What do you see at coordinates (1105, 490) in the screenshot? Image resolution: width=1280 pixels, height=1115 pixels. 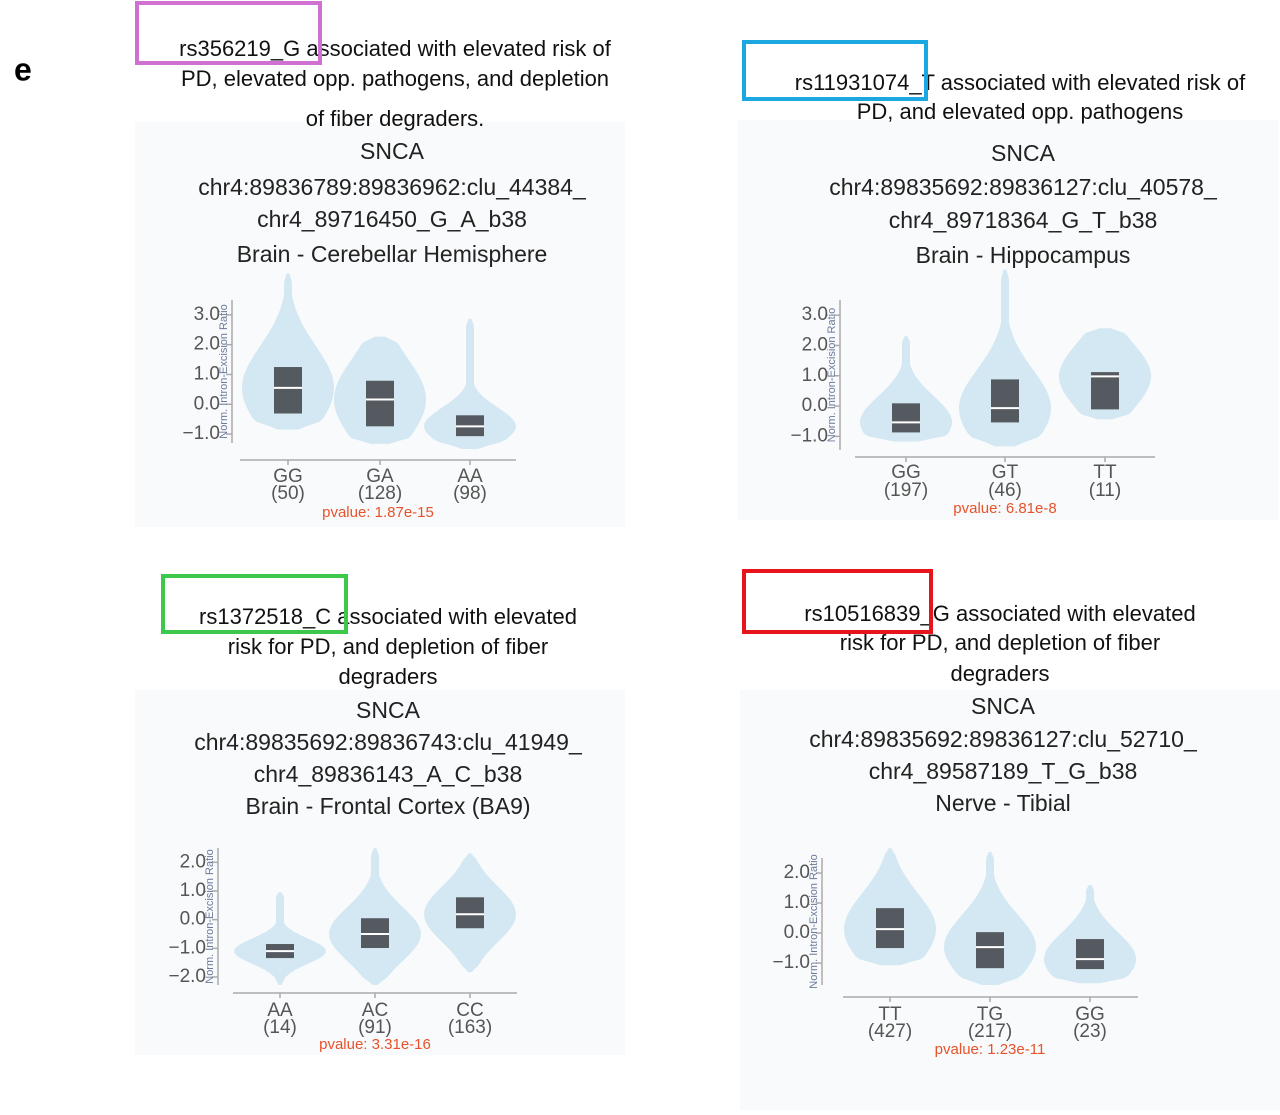 I see `sample-count: (11)` at bounding box center [1105, 490].